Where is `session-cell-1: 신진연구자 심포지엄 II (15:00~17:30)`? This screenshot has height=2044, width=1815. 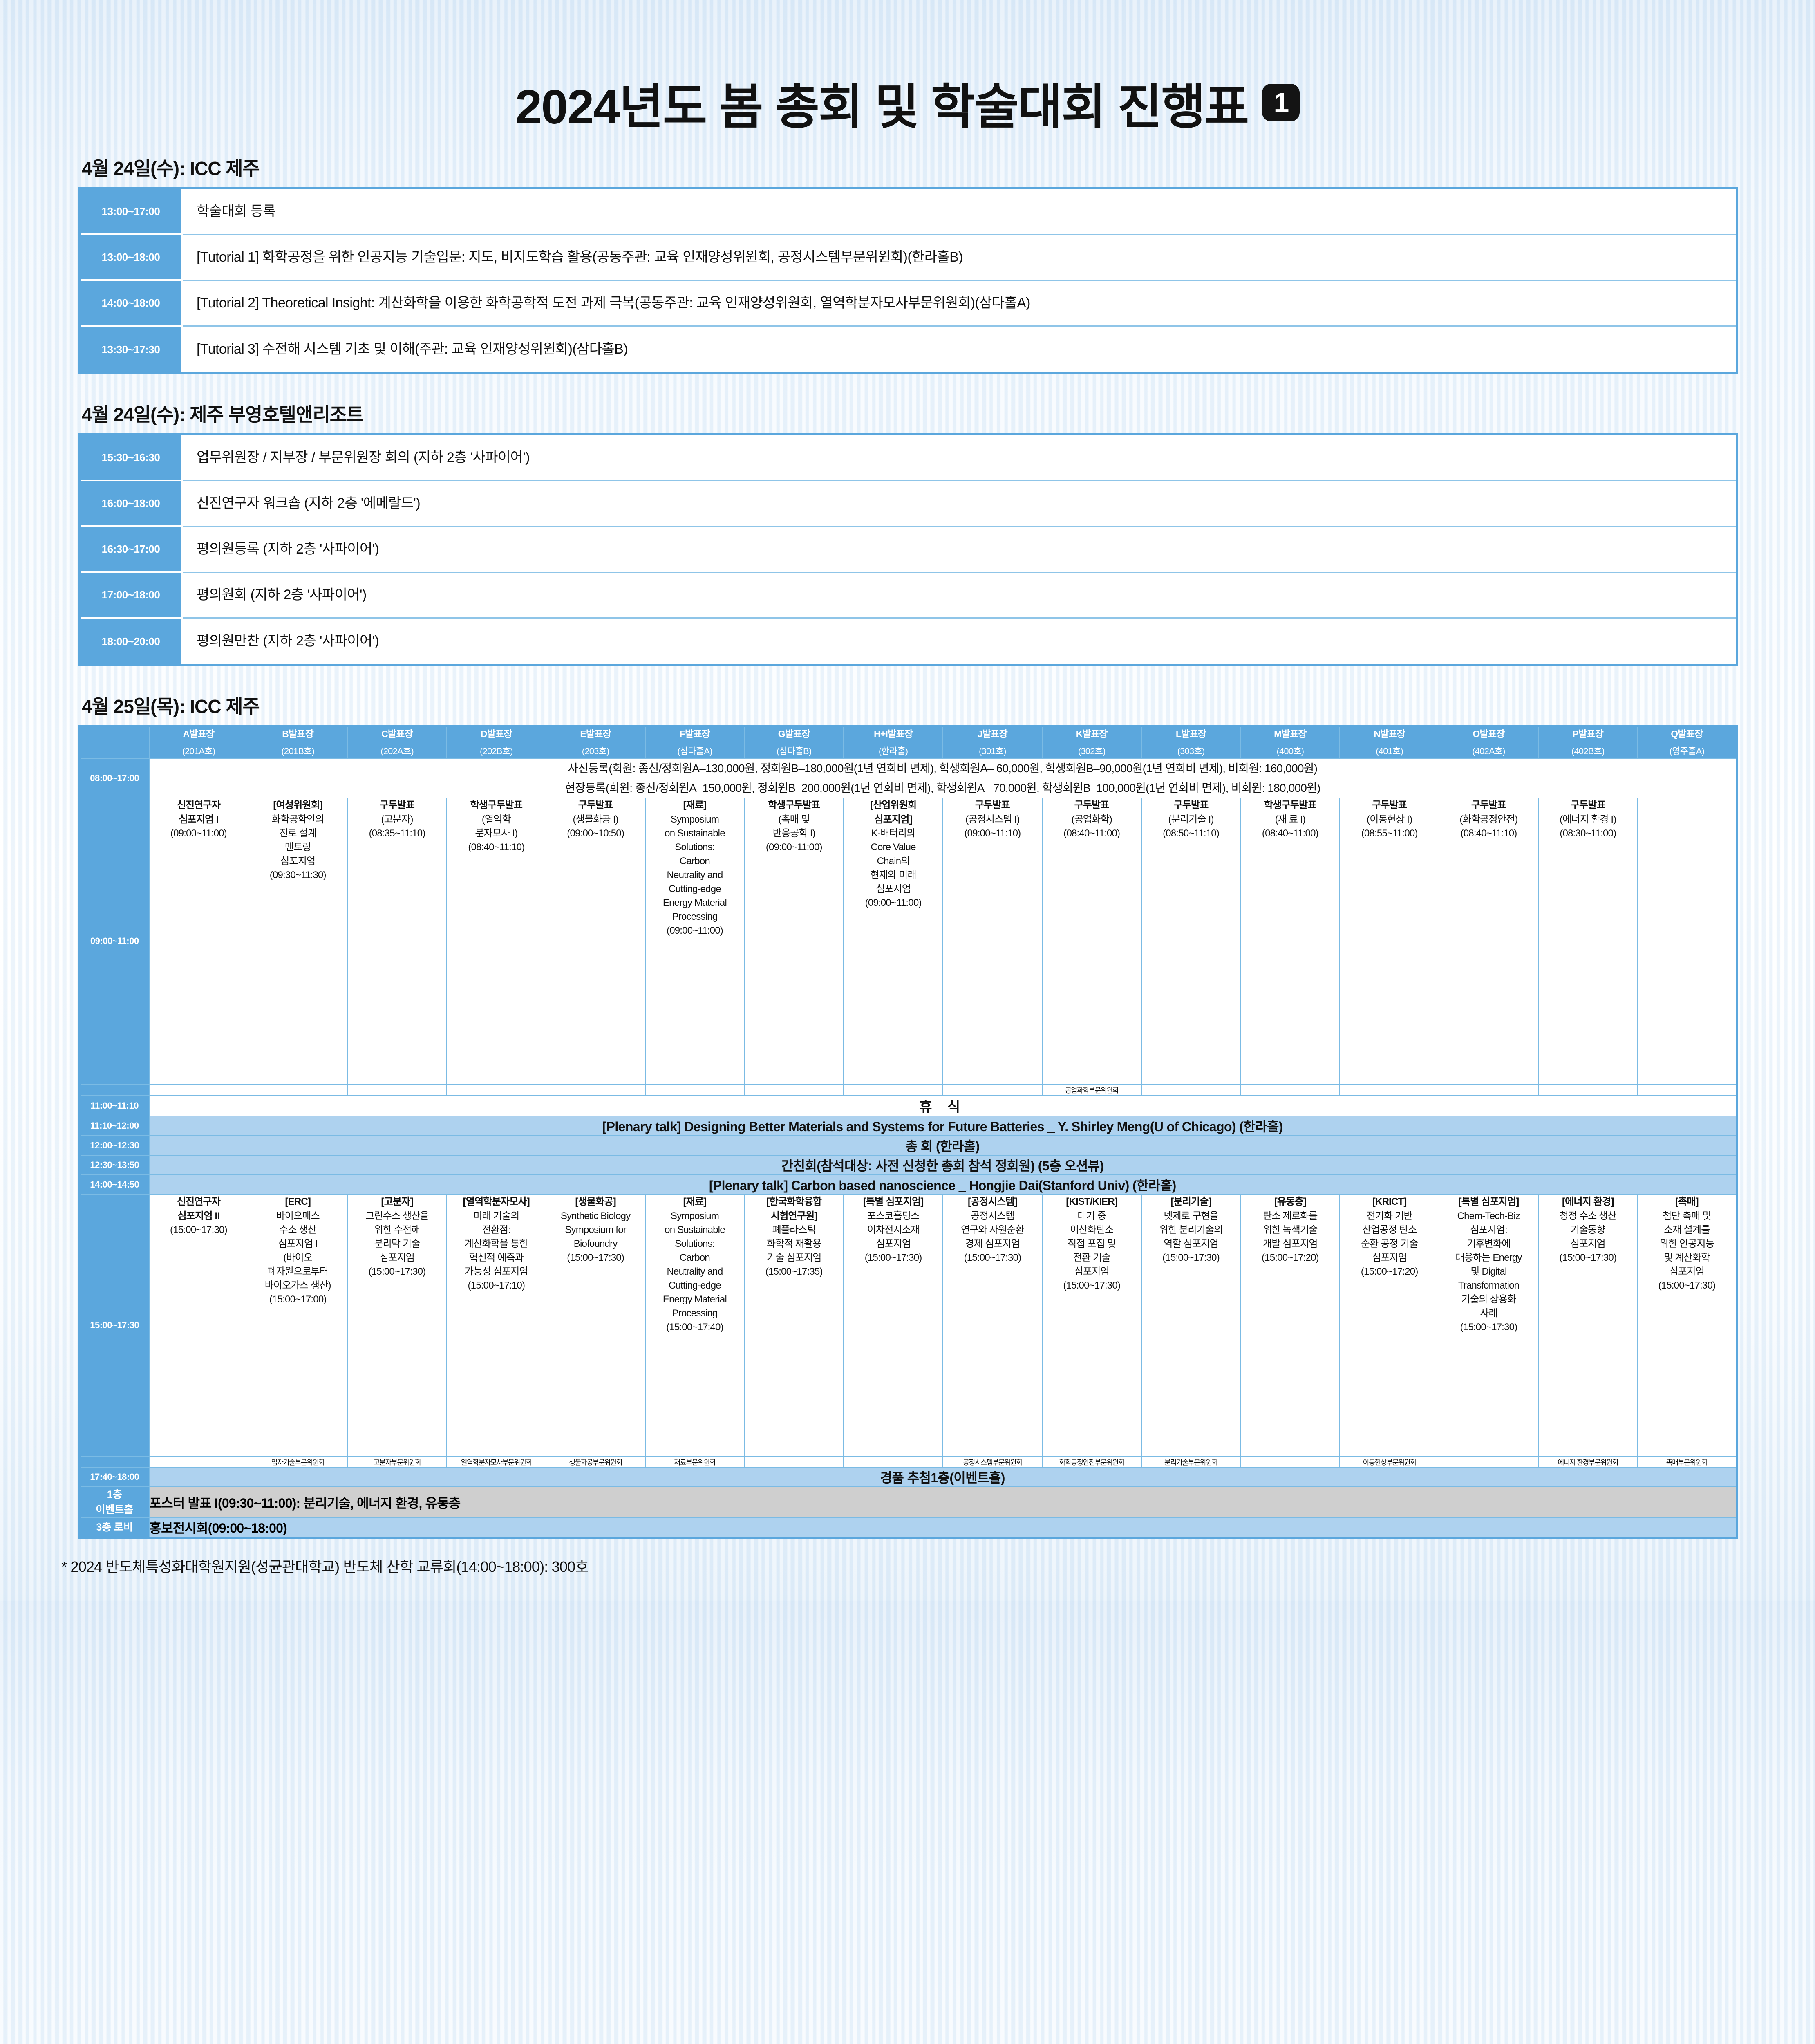 session-cell-1: 신진연구자 심포지엄 II (15:00~17:30) is located at coordinates (198, 1325).